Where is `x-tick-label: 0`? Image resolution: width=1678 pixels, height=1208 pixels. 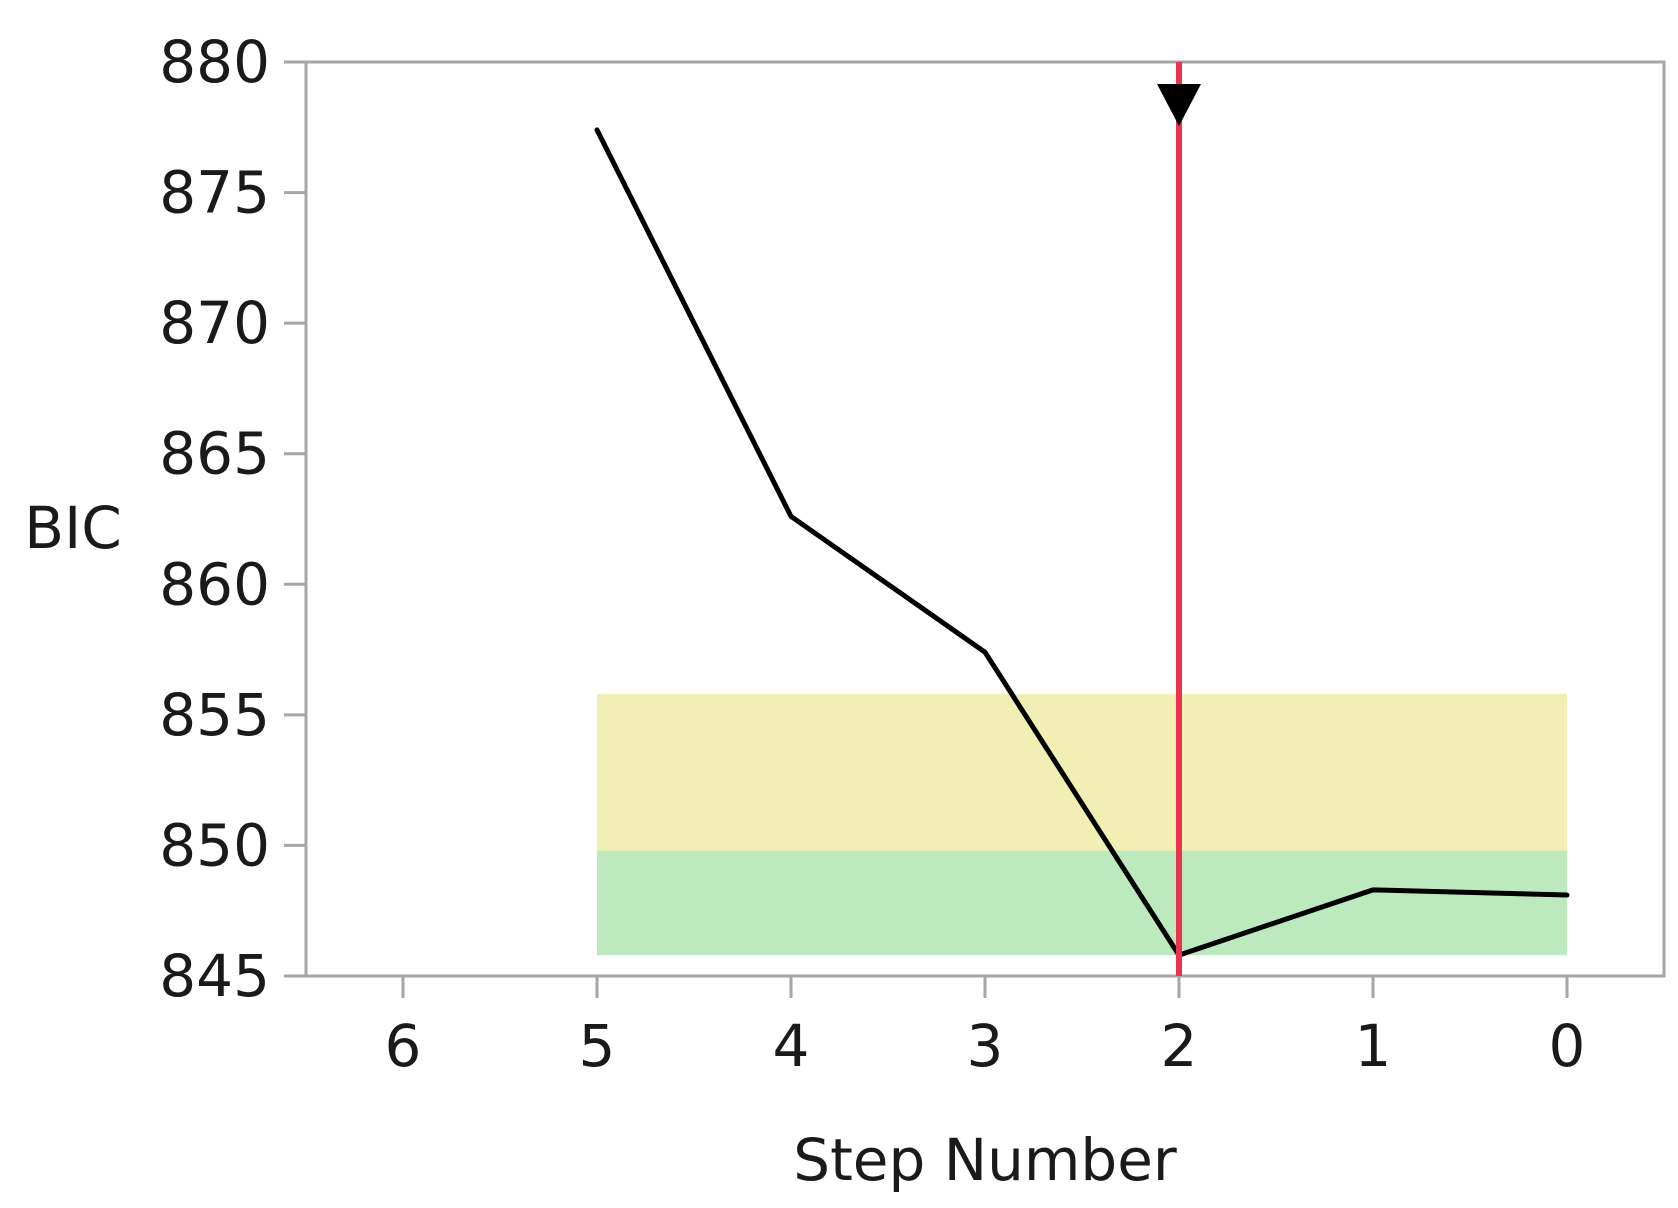 x-tick-label: 0 is located at coordinates (1567, 1046).